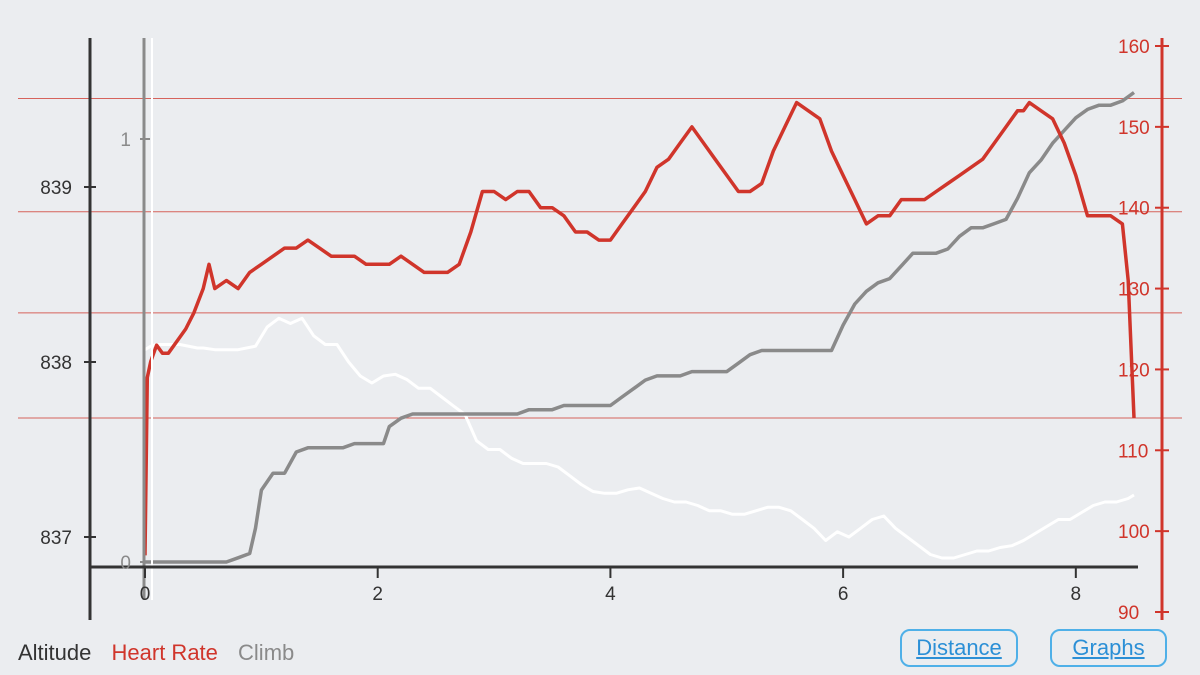 The image size is (1200, 675). I want to click on altitude-tick-label: 837, so click(56, 538).